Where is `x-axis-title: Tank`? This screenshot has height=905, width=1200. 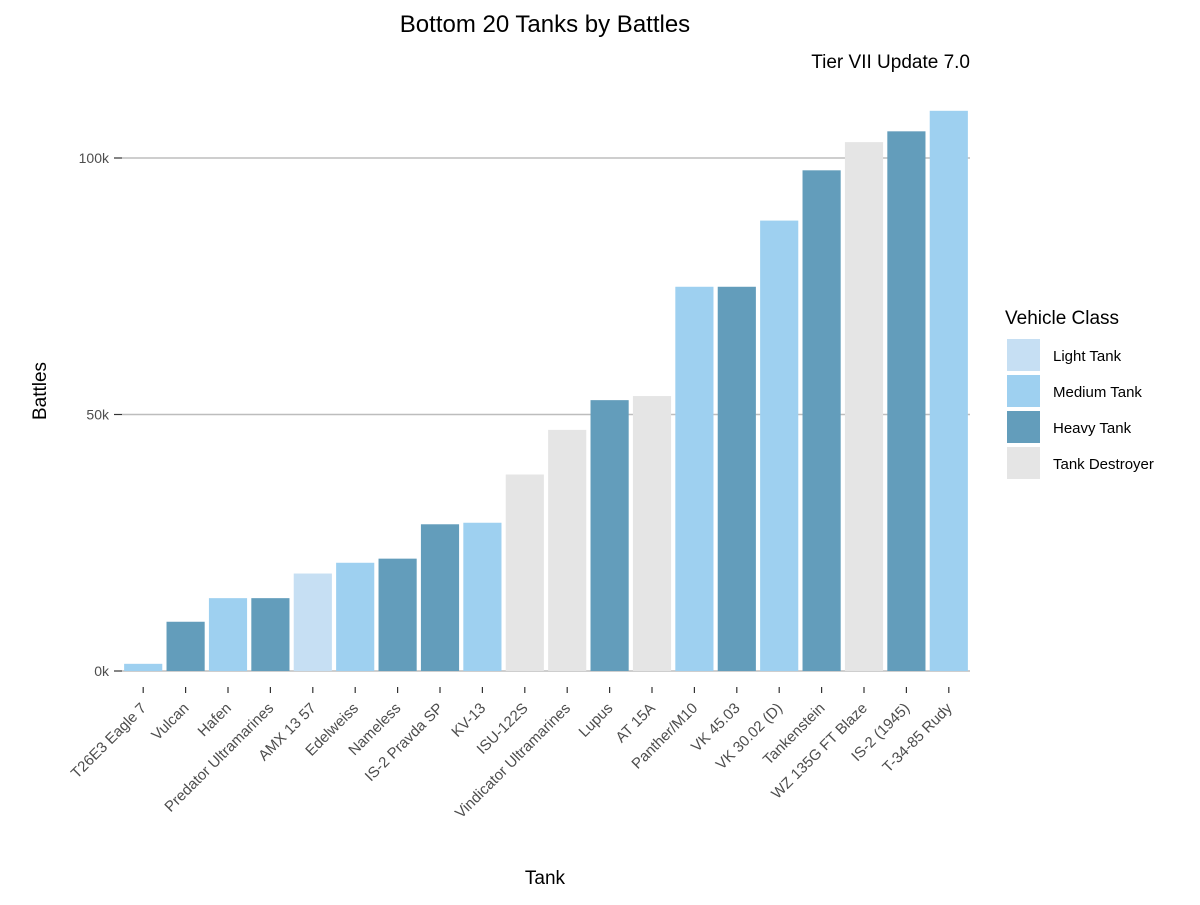
x-axis-title: Tank is located at coordinates (545, 878).